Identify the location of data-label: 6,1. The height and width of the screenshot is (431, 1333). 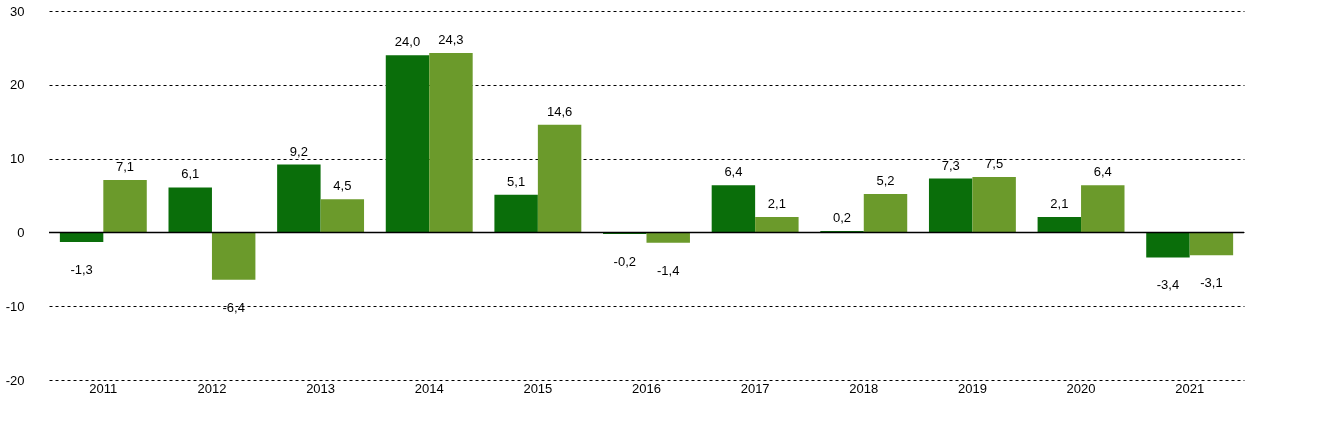
(190, 174).